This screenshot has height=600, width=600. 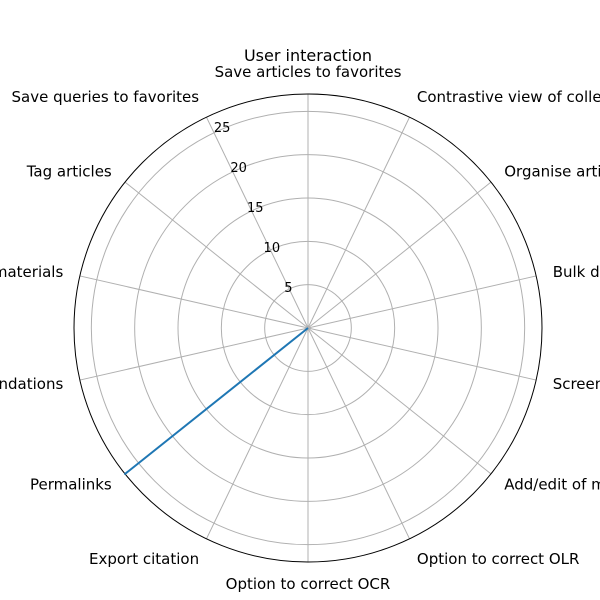 What do you see at coordinates (576, 384) in the screenshot?
I see `category-label: Screenshot tool` at bounding box center [576, 384].